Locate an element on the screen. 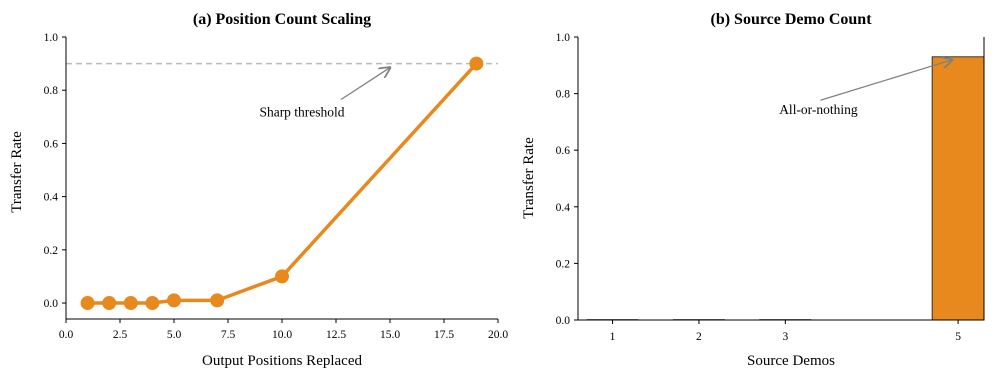  x-tick-label: 0.0 is located at coordinates (66, 335).